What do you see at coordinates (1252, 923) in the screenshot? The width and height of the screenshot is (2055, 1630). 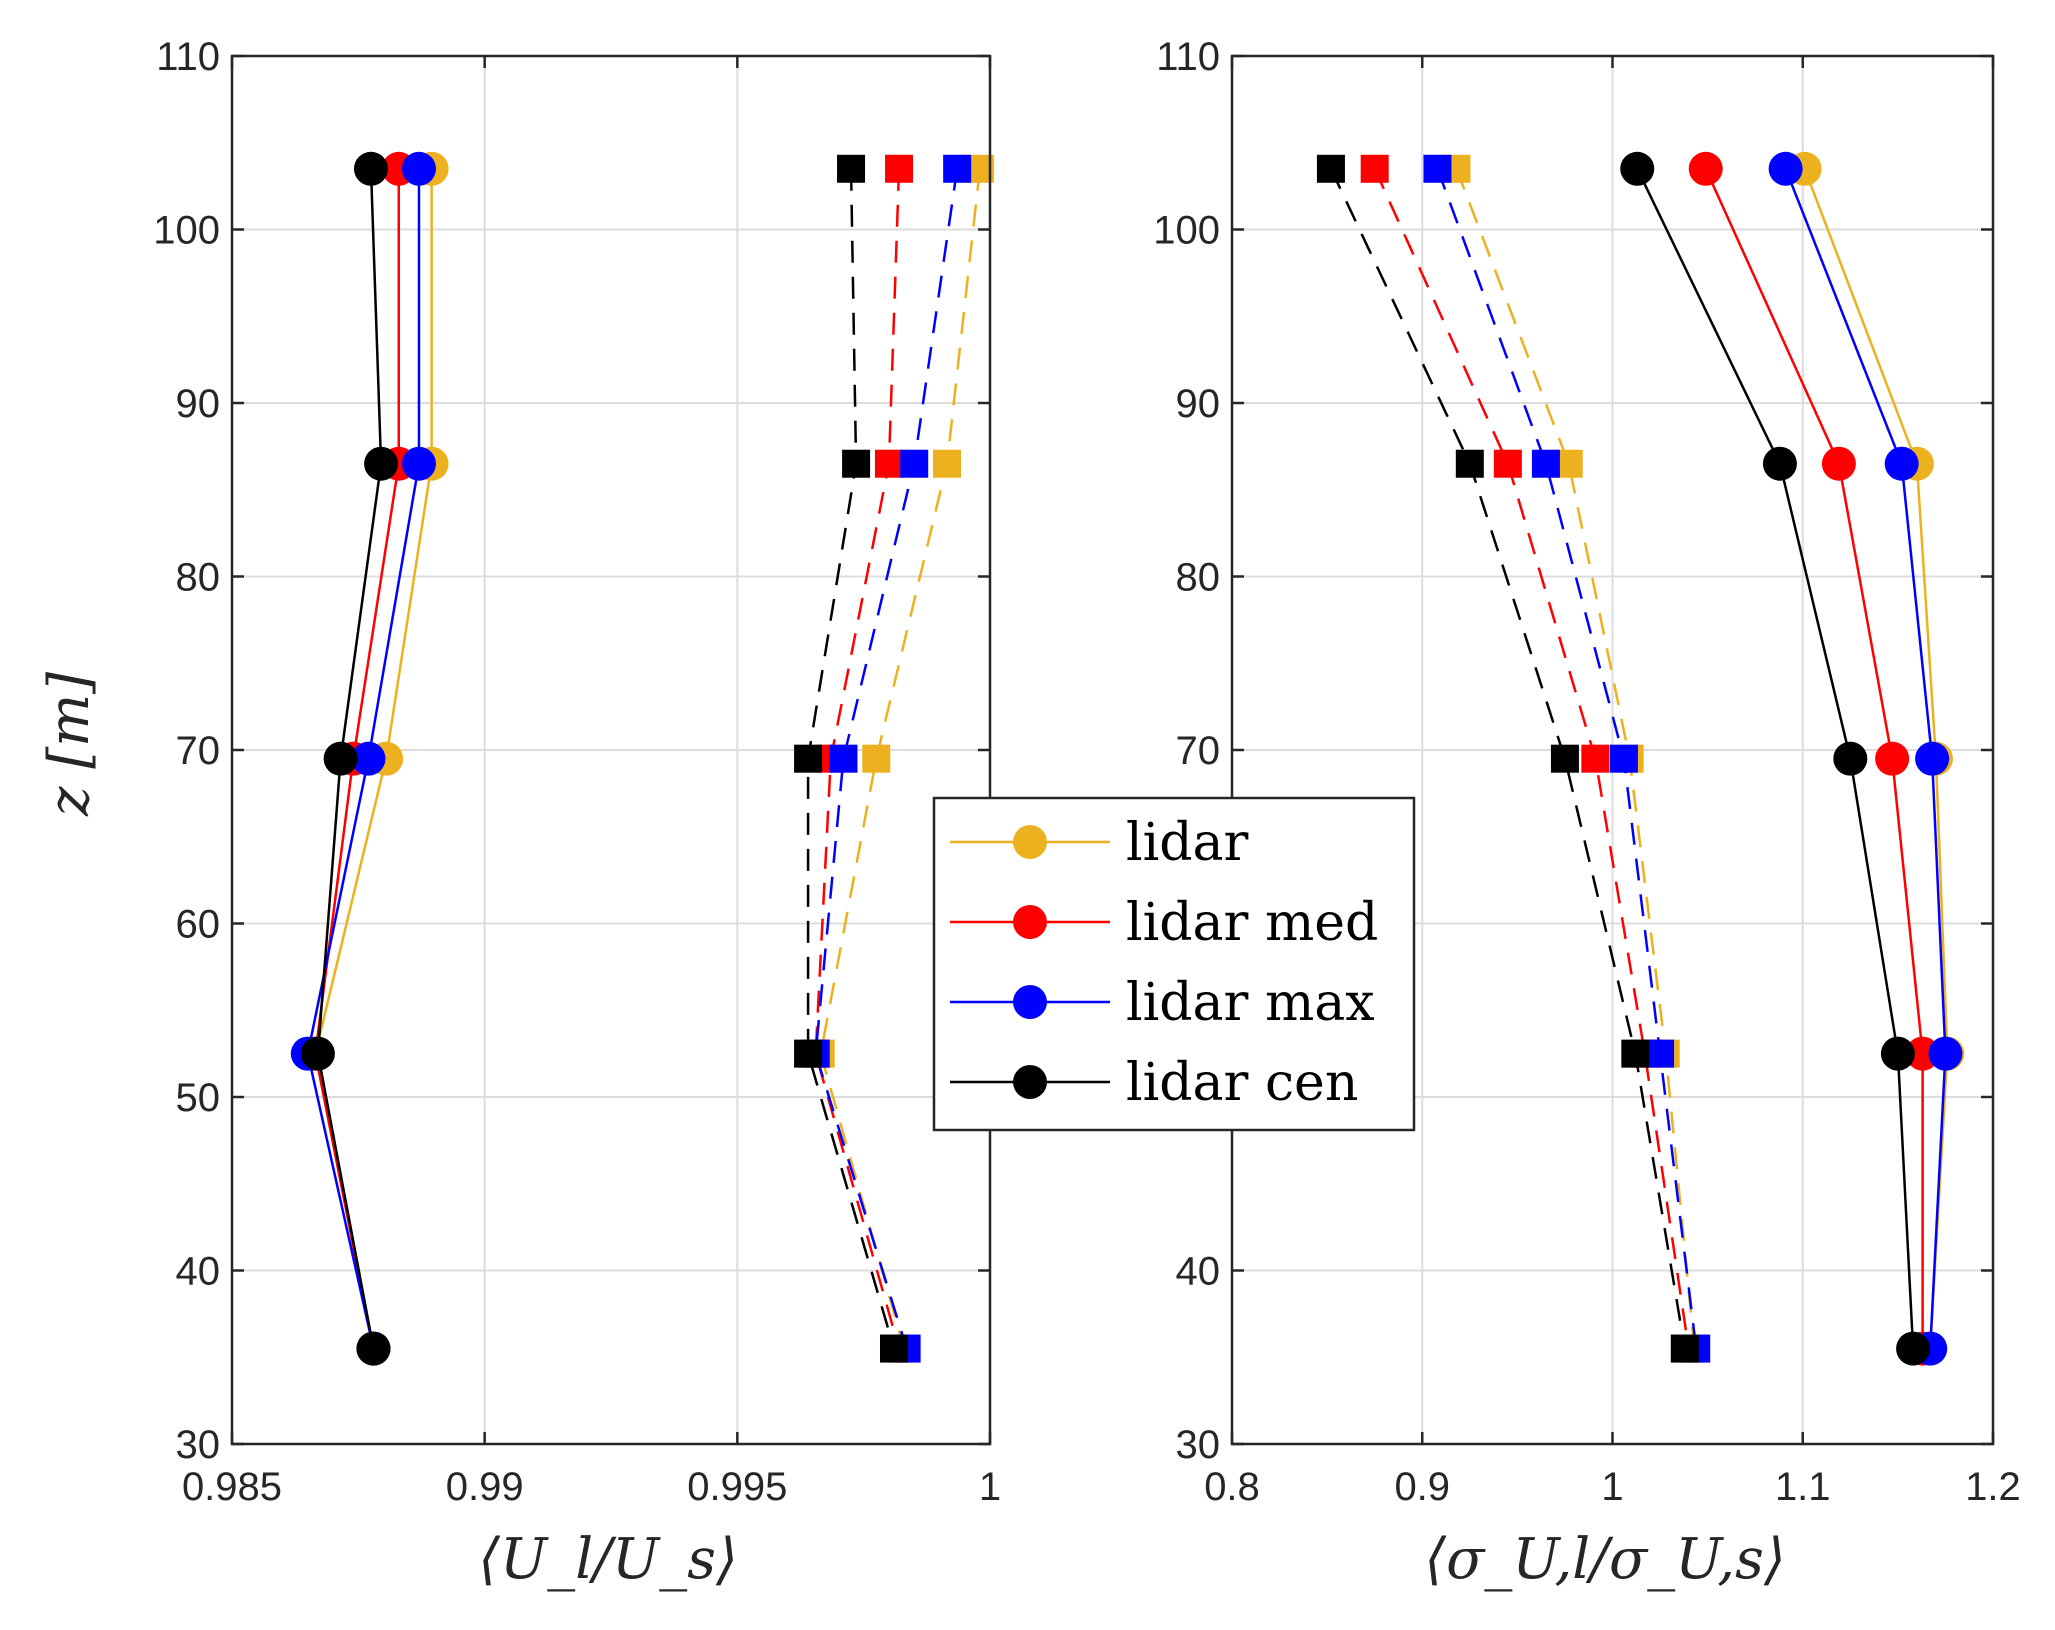 I see `legend-label-lidar-med: lidar med` at bounding box center [1252, 923].